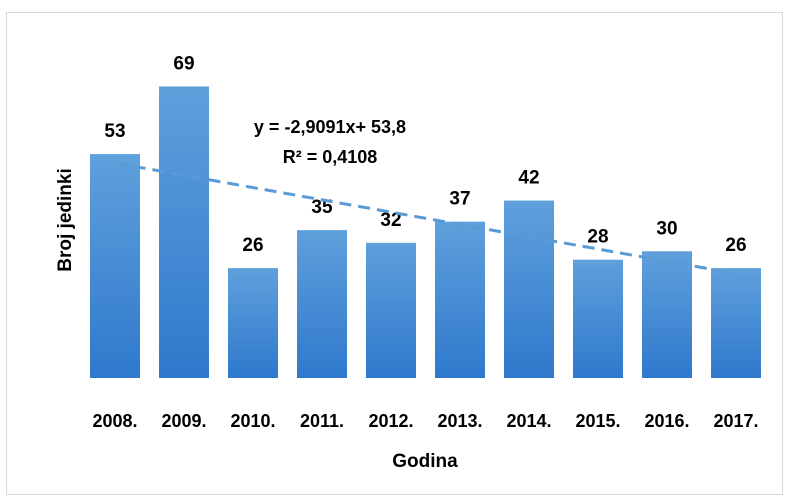 This screenshot has width=790, height=502. I want to click on x-tick-label: 2017., so click(735, 421).